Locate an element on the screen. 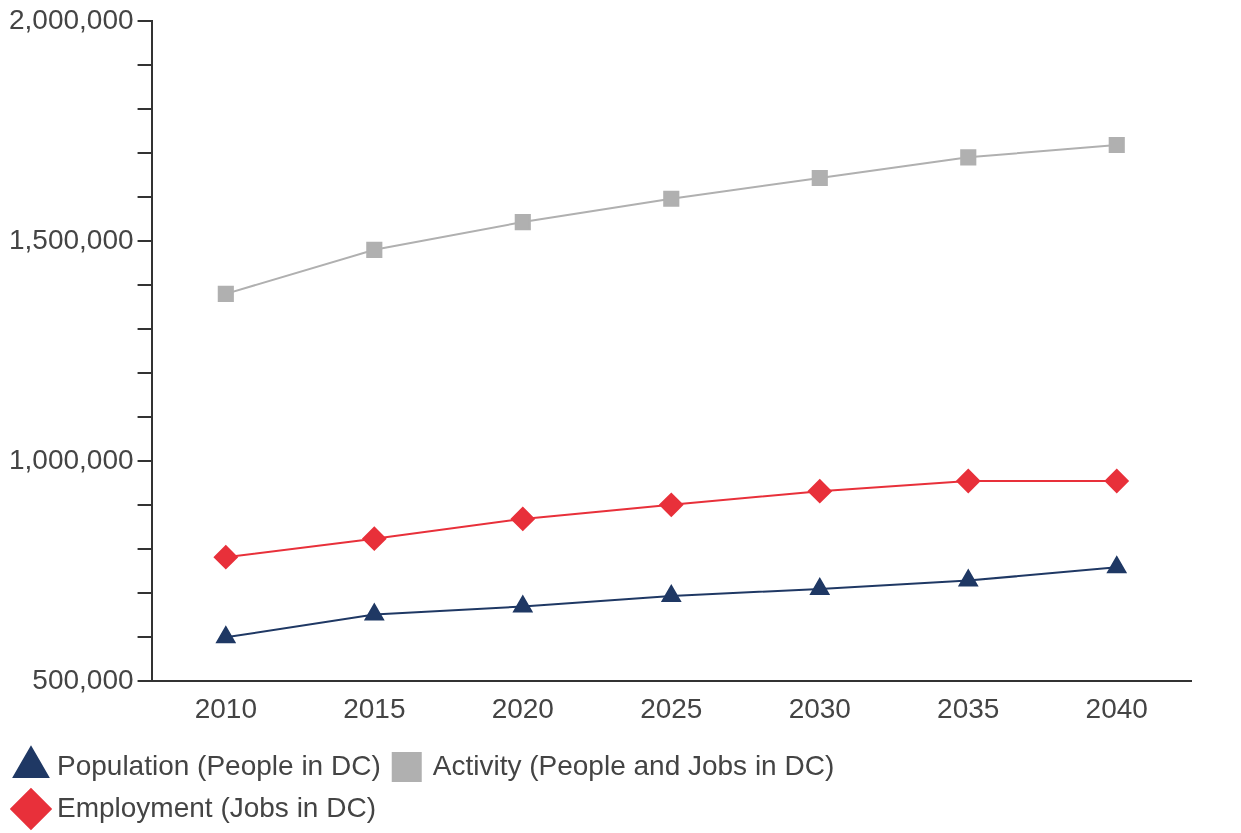  text: 500,000 is located at coordinates (83, 680).